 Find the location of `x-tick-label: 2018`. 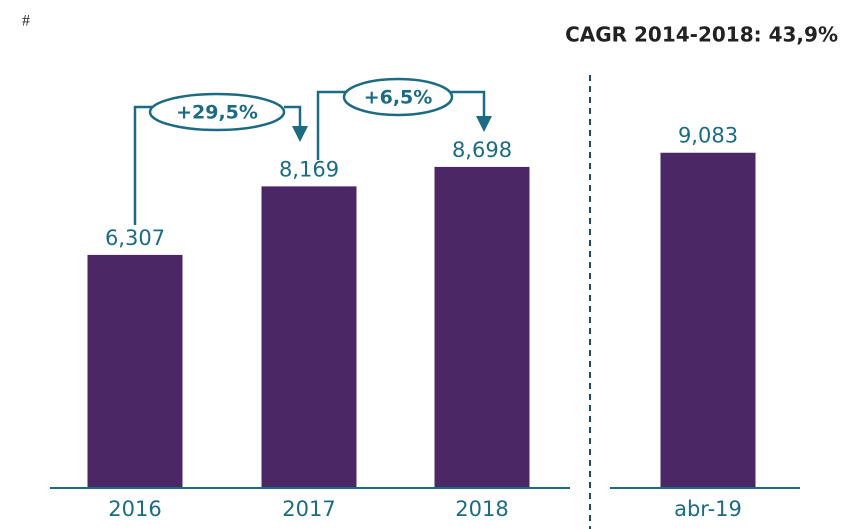

x-tick-label: 2018 is located at coordinates (481, 509).